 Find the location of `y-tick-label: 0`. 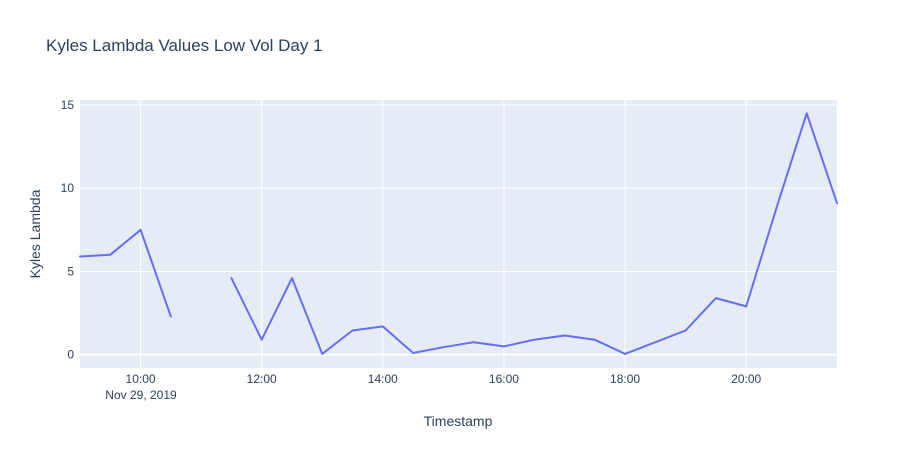

y-tick-label: 0 is located at coordinates (70, 355).